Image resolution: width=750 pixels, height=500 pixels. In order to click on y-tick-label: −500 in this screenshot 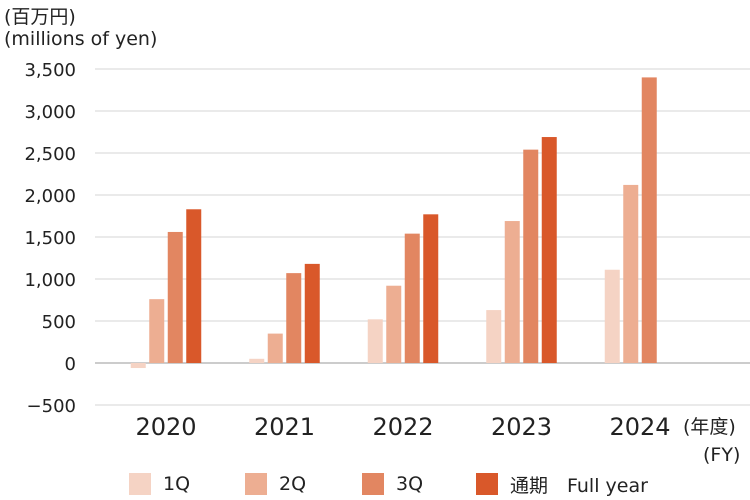, I will do `click(51, 406)`.